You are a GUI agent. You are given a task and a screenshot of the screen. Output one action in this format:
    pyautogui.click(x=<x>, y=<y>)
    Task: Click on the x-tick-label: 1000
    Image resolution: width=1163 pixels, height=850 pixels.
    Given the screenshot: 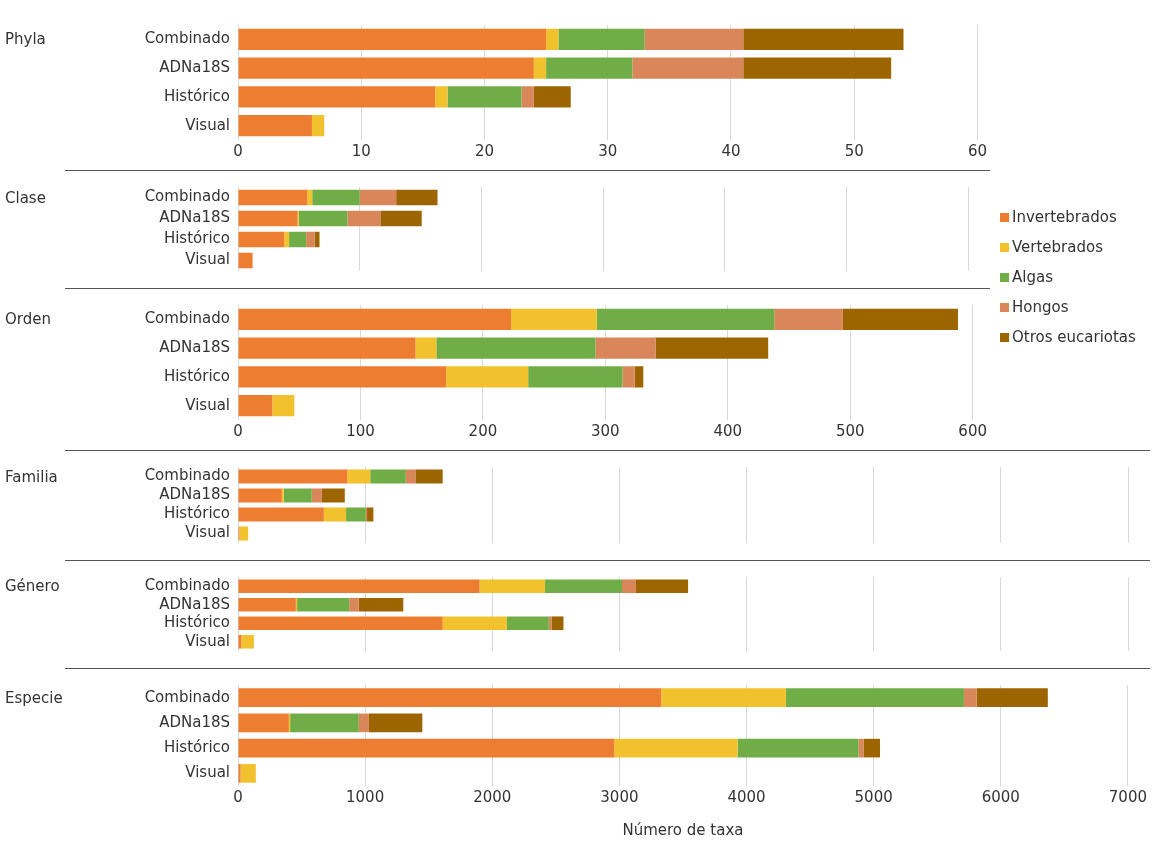 What is the action you would take?
    pyautogui.click(x=365, y=796)
    